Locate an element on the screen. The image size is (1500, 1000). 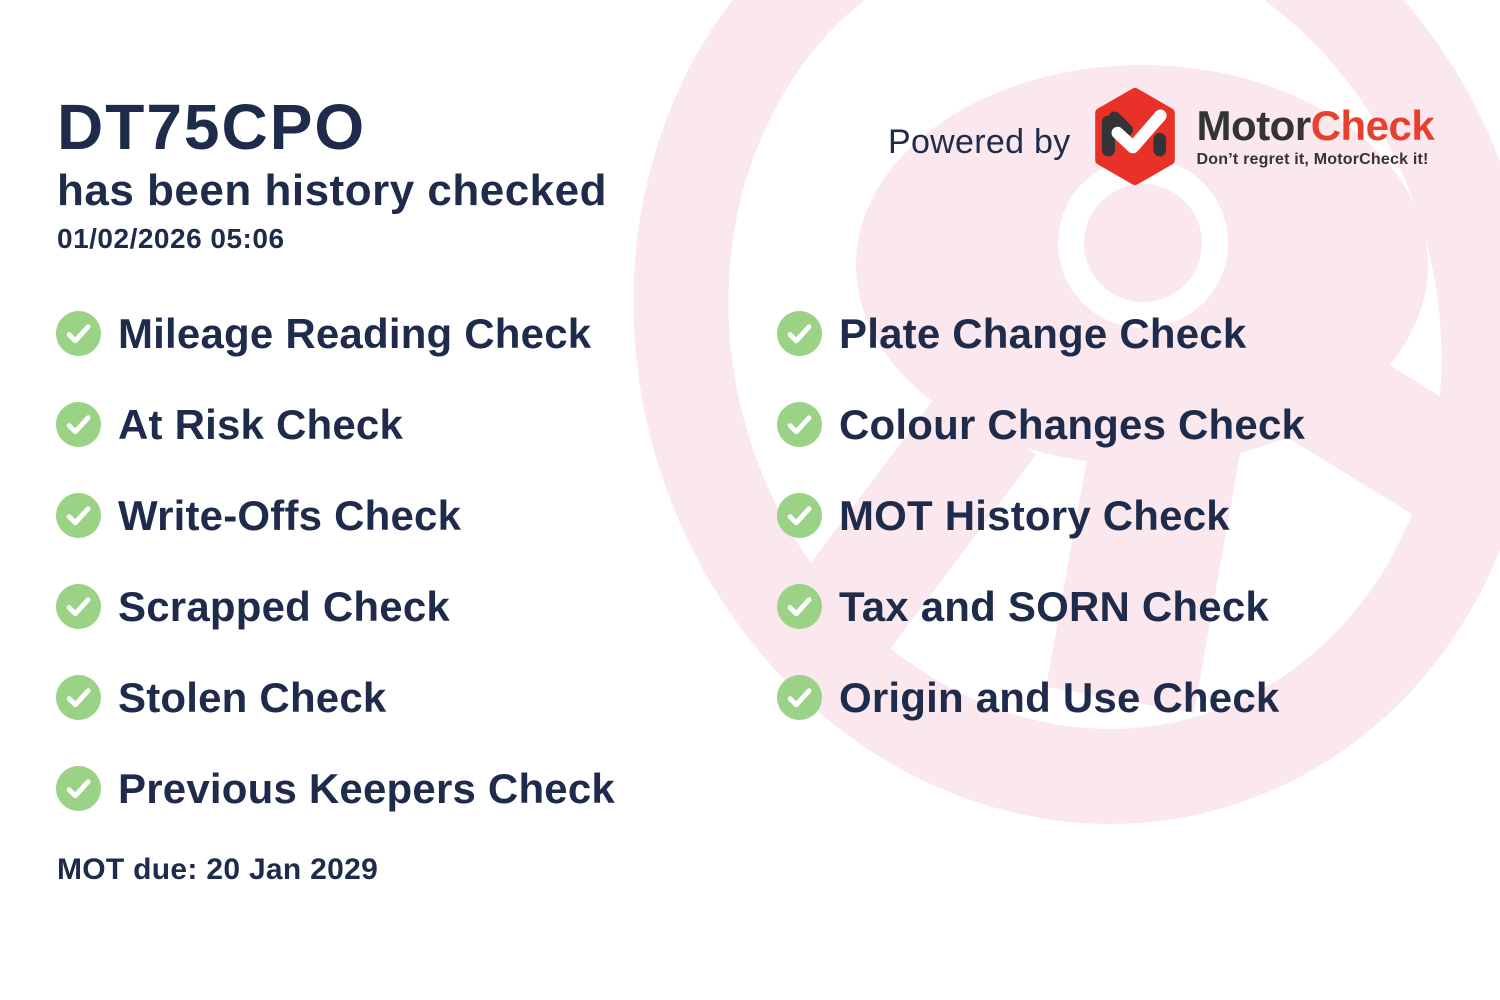
check-item-label: Tax and SORN Check is located at coordinates (1054, 606).